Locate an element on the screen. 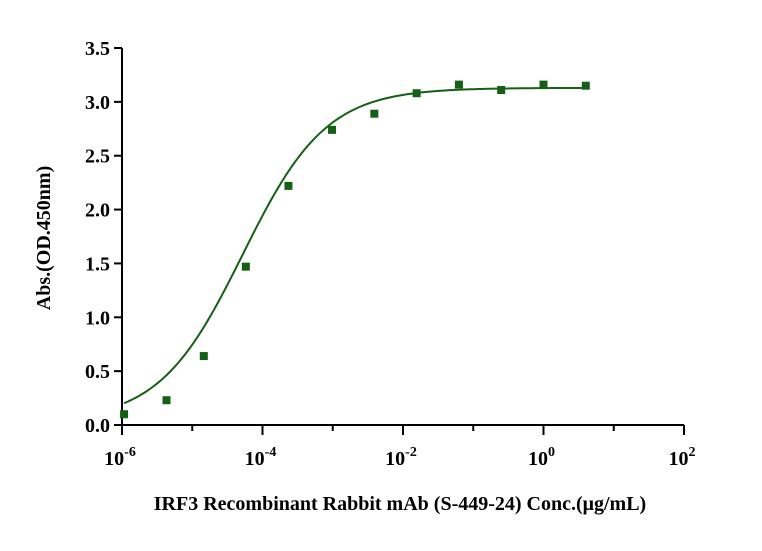  x-tick-exponent: -6 is located at coordinates (130, 452).